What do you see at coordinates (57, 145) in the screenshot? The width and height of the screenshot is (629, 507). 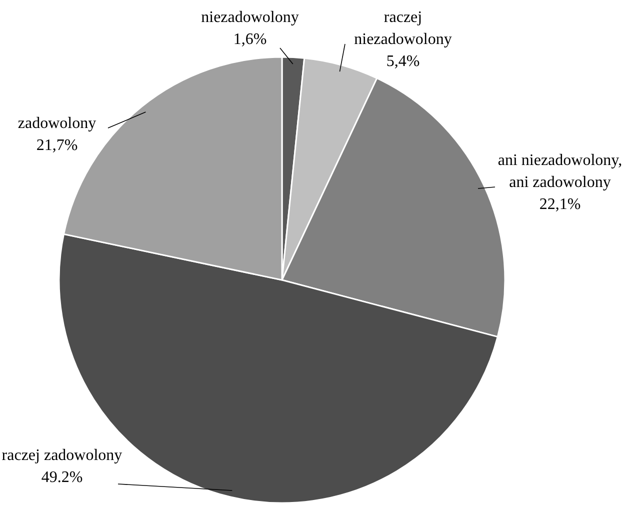 I see `data-label: 21,7%` at bounding box center [57, 145].